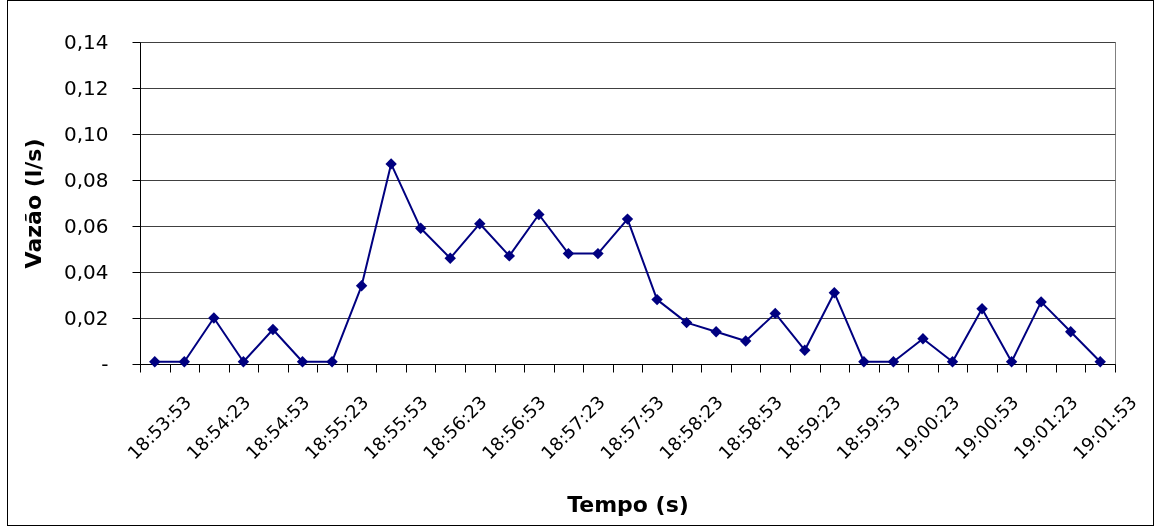 Image resolution: width=1156 pixels, height=527 pixels. I want to click on y-tick-label: 0,10, so click(86, 133).